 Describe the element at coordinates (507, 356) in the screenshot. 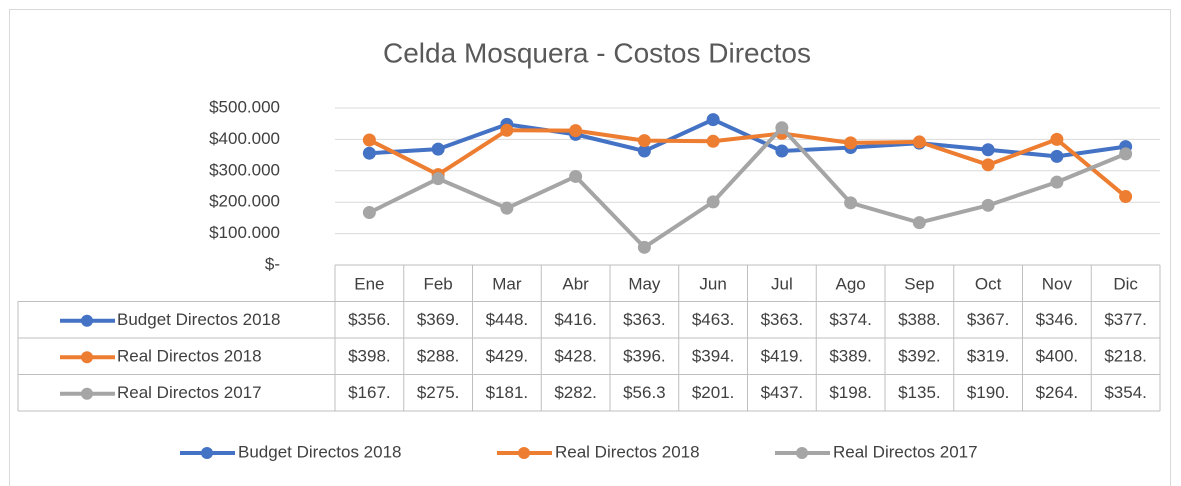

I see `data-label: $429.` at that location.